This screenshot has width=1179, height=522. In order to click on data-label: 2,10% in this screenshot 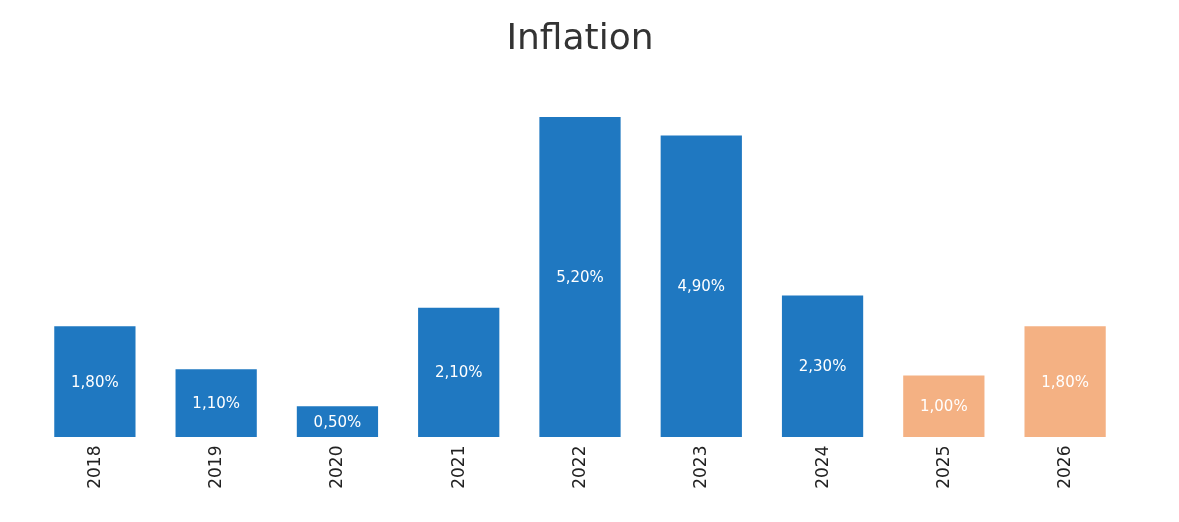, I will do `click(458, 372)`.